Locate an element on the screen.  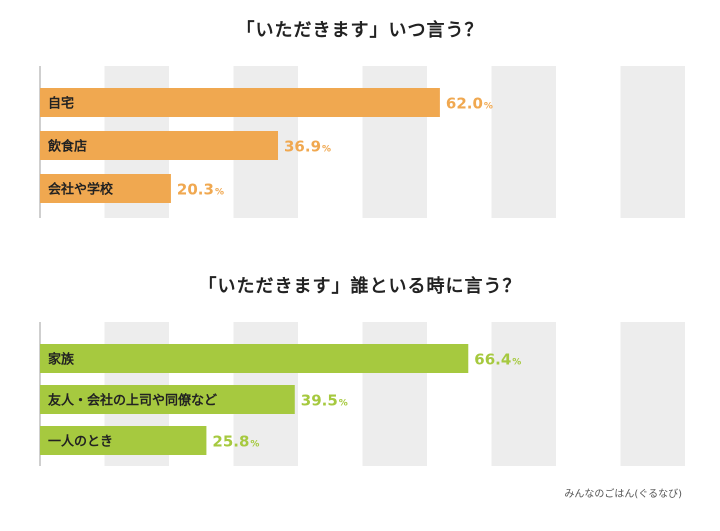
data-label: 36.9% is located at coordinates (307, 147).